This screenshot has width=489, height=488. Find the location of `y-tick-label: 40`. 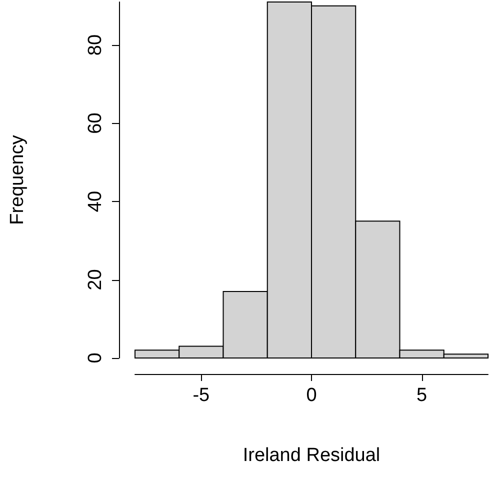

y-tick-label: 40 is located at coordinates (95, 201).